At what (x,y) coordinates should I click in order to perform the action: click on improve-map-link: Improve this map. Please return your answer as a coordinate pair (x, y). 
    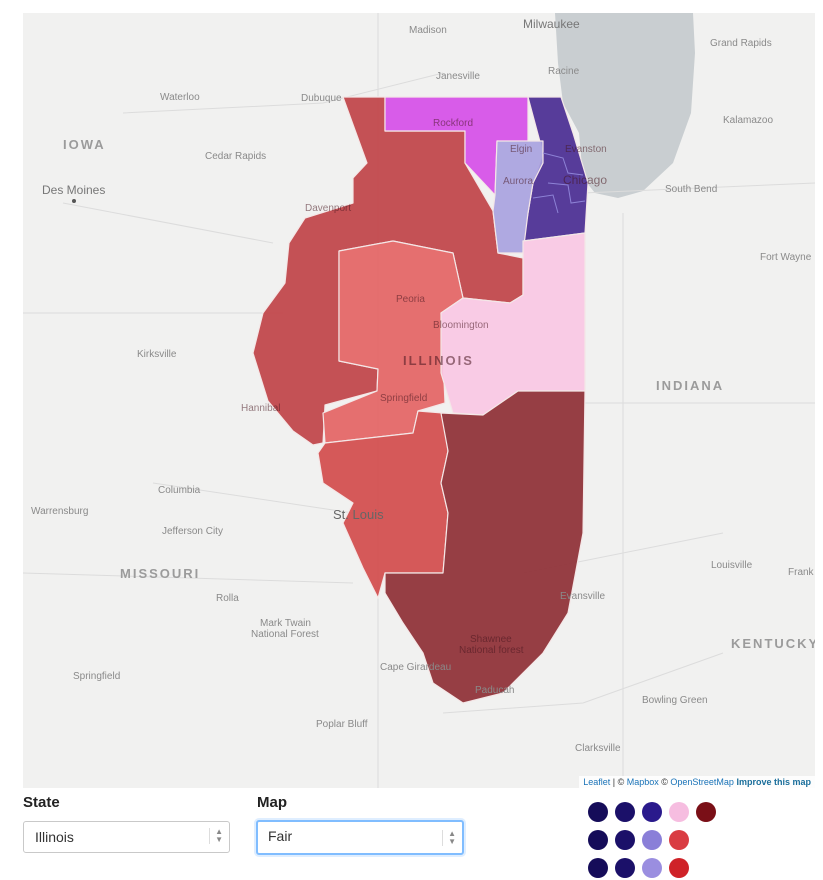
    Looking at the image, I should click on (773, 782).